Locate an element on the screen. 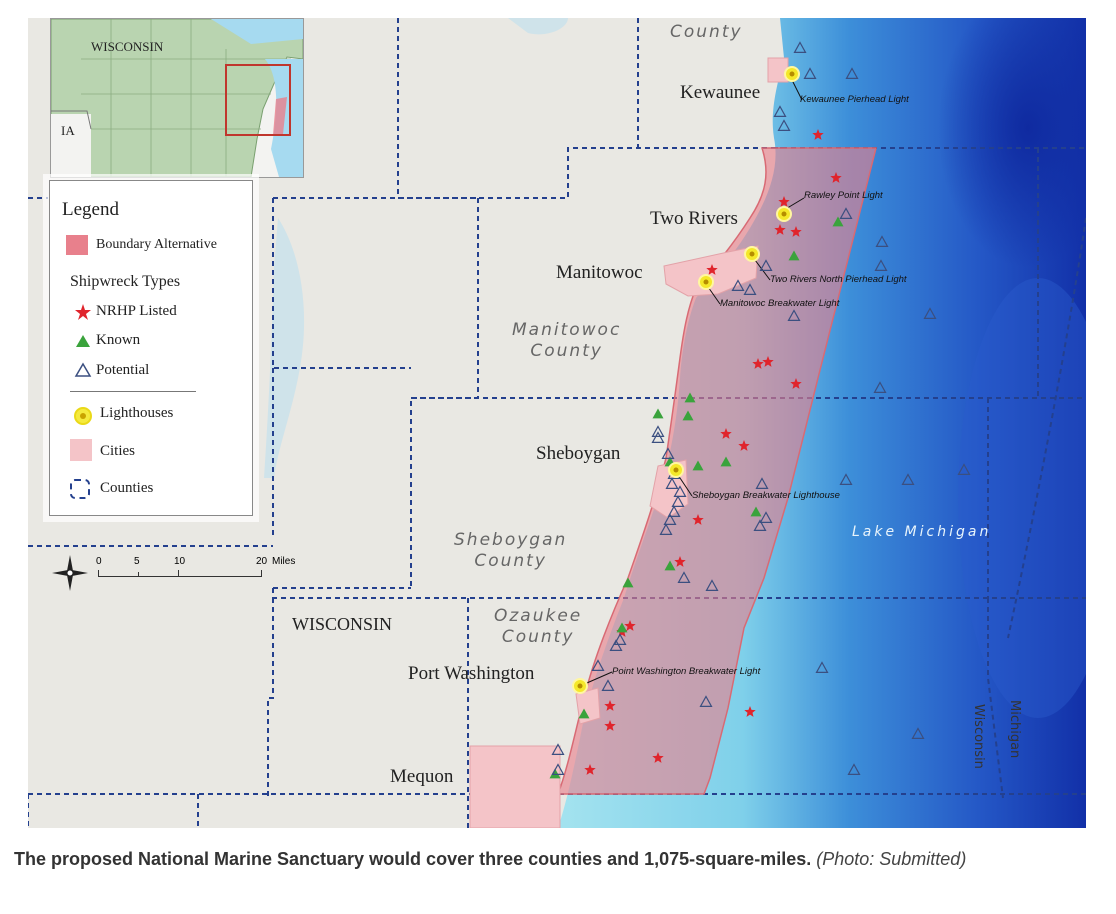 This screenshot has width=1116, height=914. legend-item-potential: Potential is located at coordinates (123, 370).